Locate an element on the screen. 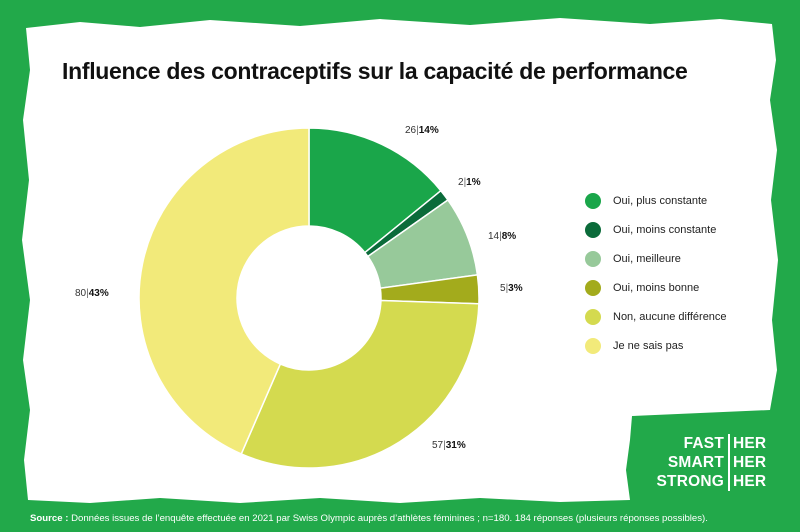 The height and width of the screenshot is (532, 800). brand-word: STRONG is located at coordinates (690, 481).